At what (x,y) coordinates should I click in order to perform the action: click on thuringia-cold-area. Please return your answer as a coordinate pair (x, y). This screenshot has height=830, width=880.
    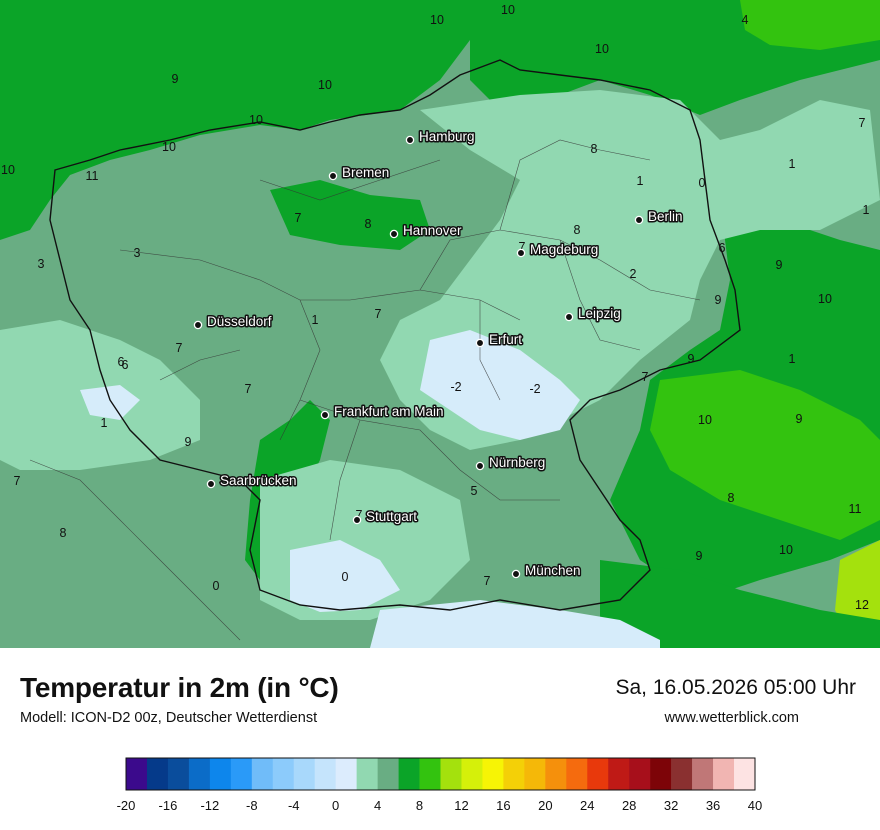
    Looking at the image, I should click on (500, 385).